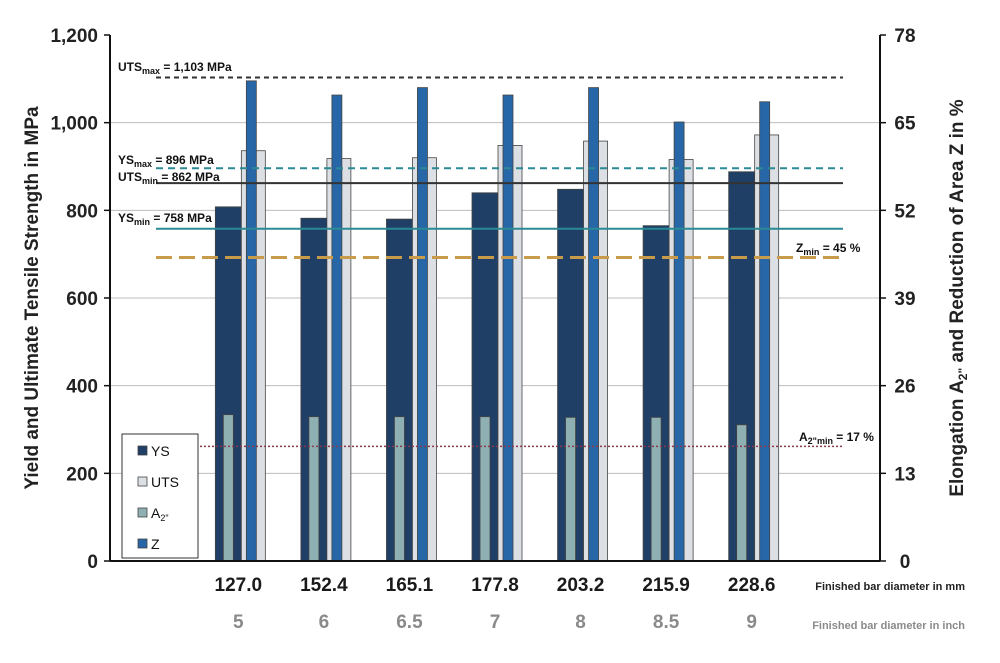 Image resolution: width=1000 pixels, height=663 pixels. What do you see at coordinates (581, 585) in the screenshot?
I see `x-tick-label-mm: 203.2` at bounding box center [581, 585].